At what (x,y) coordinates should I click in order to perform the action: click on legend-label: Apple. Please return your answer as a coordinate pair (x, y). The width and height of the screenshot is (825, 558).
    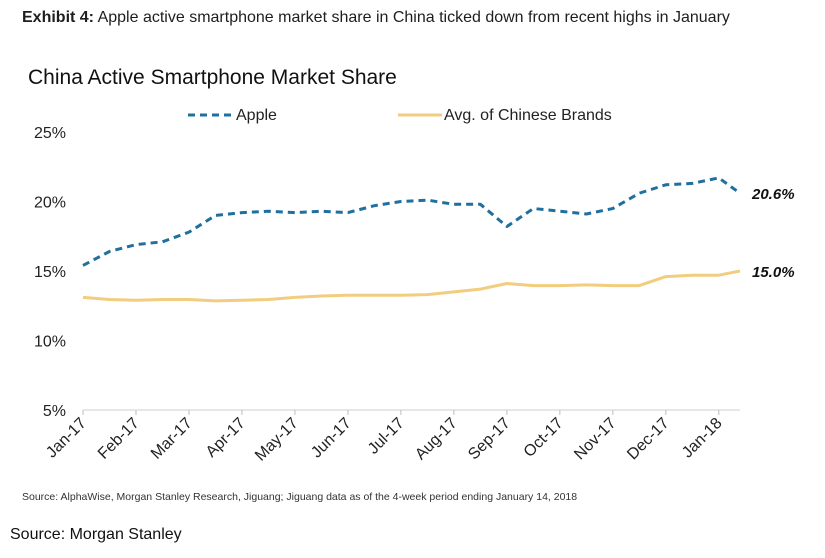
    Looking at the image, I should click on (256, 115).